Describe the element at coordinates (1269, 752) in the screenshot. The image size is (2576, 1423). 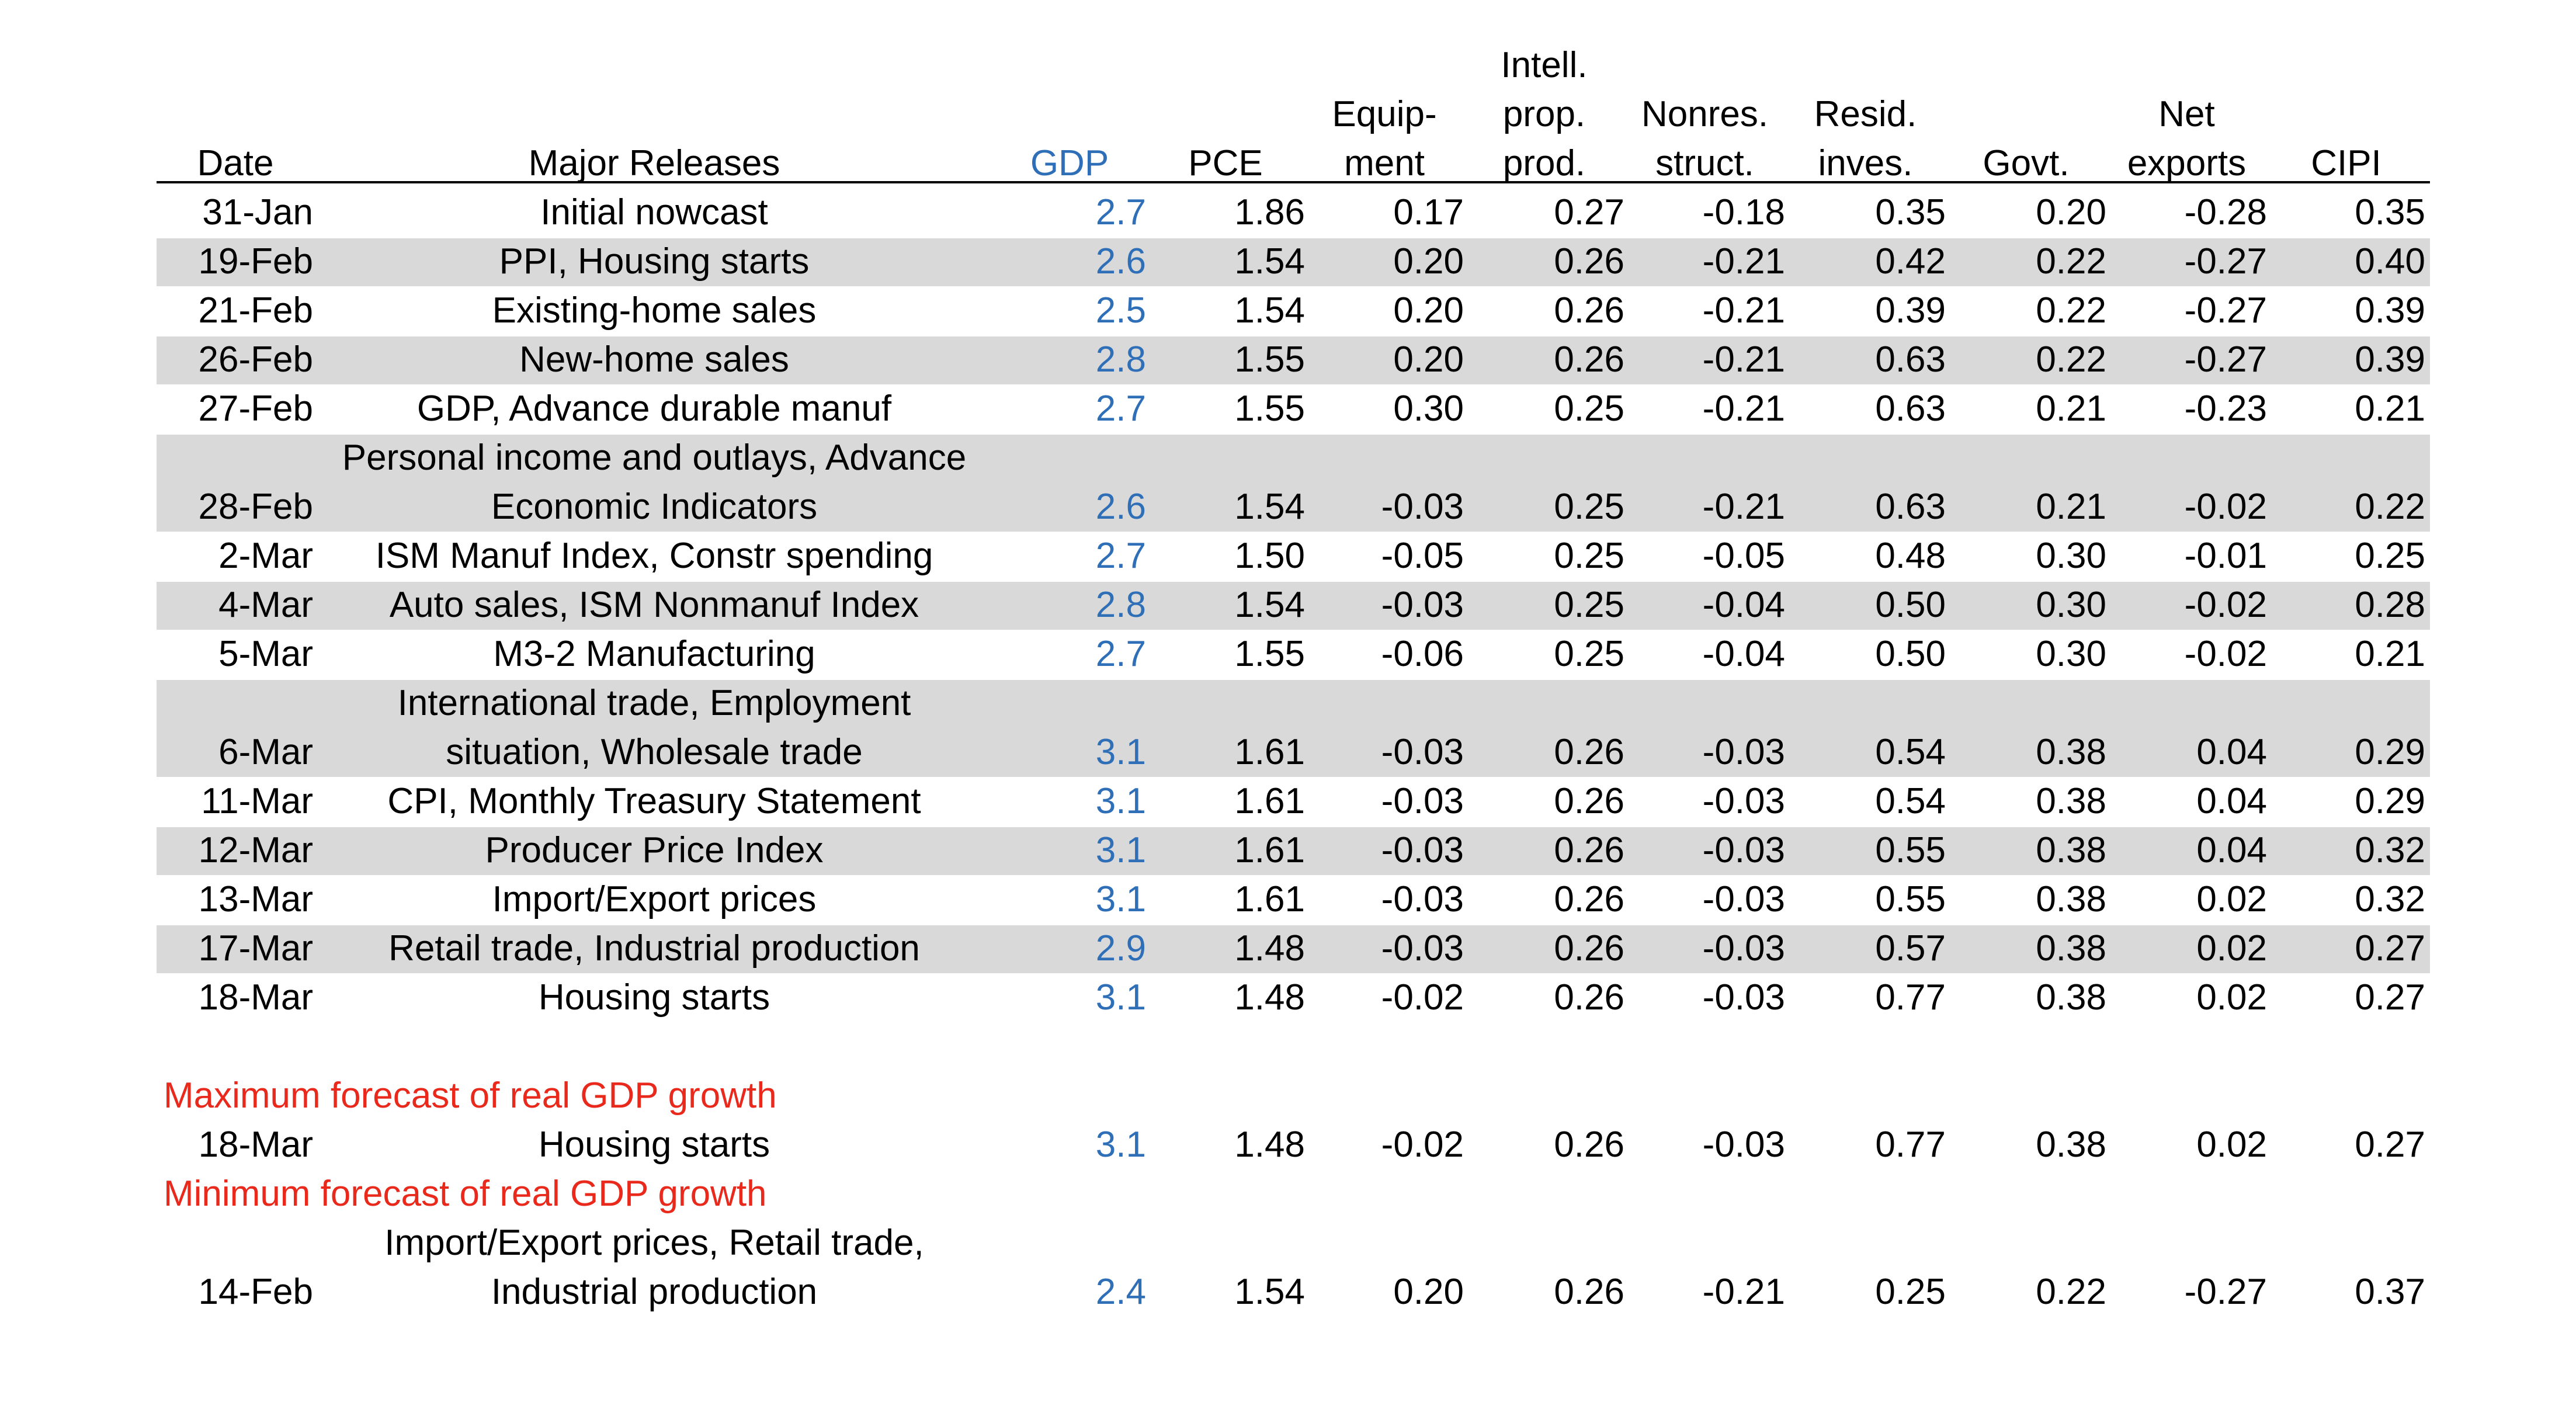
I see `cell-pce: 1.61` at that location.